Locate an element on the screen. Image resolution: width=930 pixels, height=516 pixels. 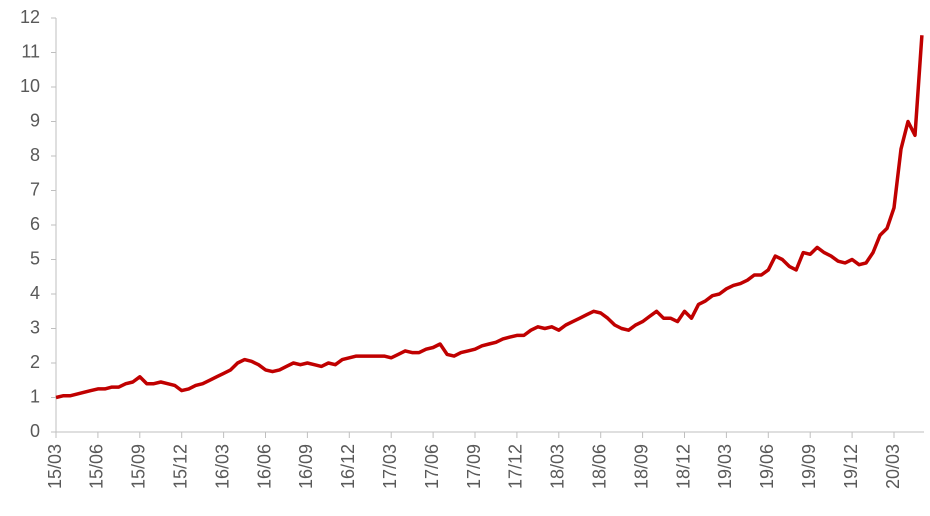
y-tick-label: 12 is located at coordinates (30, 17).